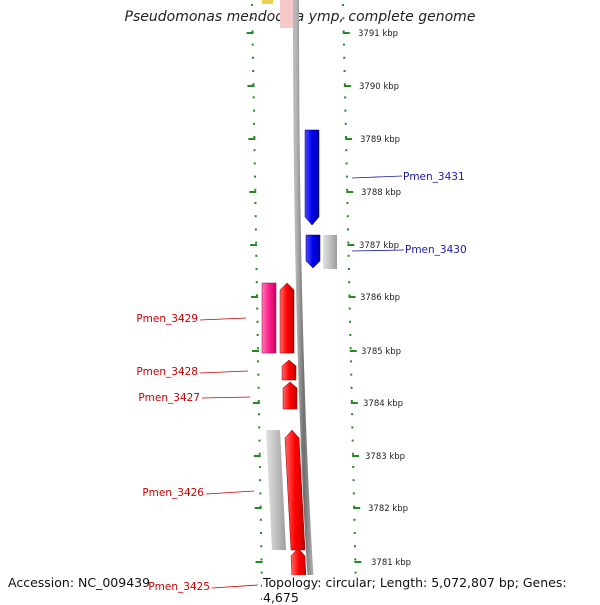 The height and width of the screenshot is (605, 600). I want to click on gene-label-pmen-3431: Pmen_3431, so click(434, 177).